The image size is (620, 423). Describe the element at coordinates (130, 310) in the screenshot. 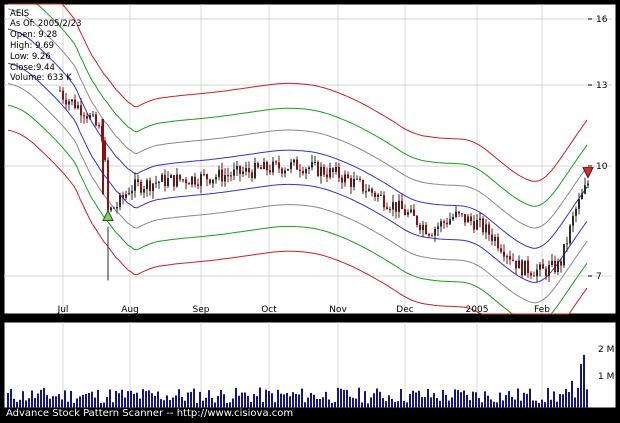

I see `month-tick-label: Aug` at that location.